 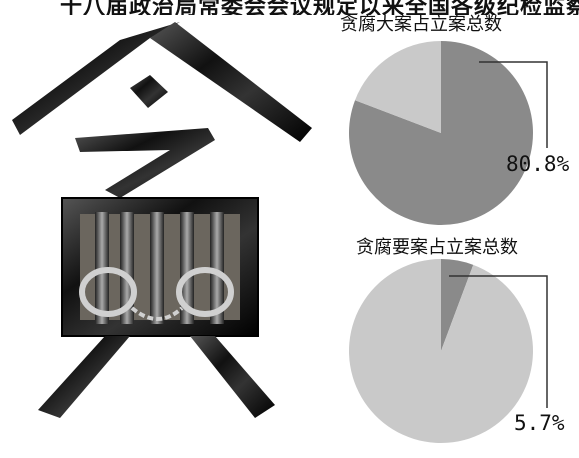 What do you see at coordinates (421, 24) in the screenshot?
I see `chart-title-major-cases: 贪腐大案占立案总数` at bounding box center [421, 24].